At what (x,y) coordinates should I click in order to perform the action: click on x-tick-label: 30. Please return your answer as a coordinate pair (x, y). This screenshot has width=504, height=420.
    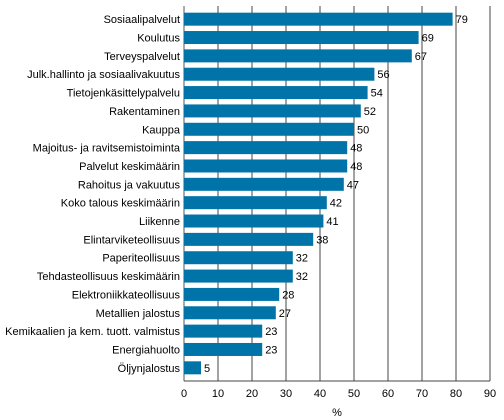
    Looking at the image, I should click on (286, 394).